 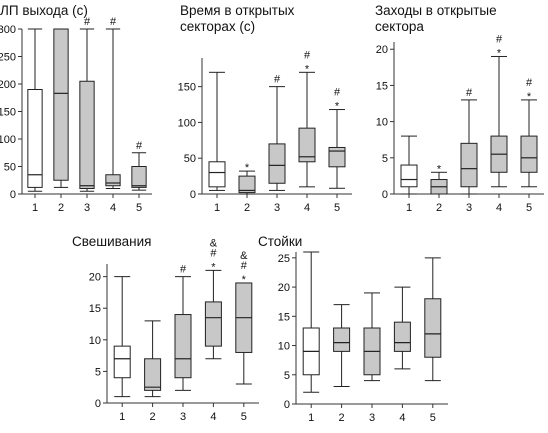 What do you see at coordinates (284, 259) in the screenshot?
I see `y-tick-label: 25` at bounding box center [284, 259].